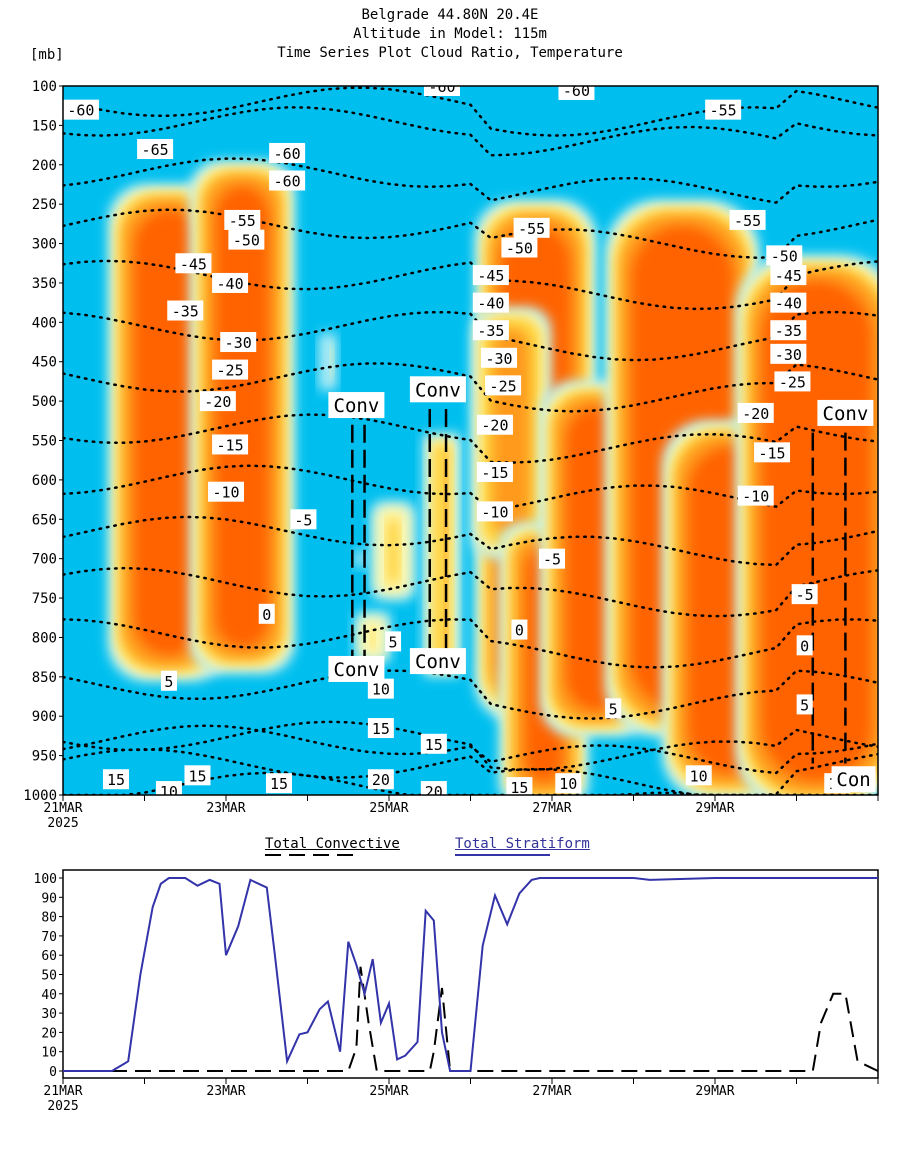  What do you see at coordinates (49, 976) in the screenshot?
I see `line-y-tick-label: 50` at bounding box center [49, 976].